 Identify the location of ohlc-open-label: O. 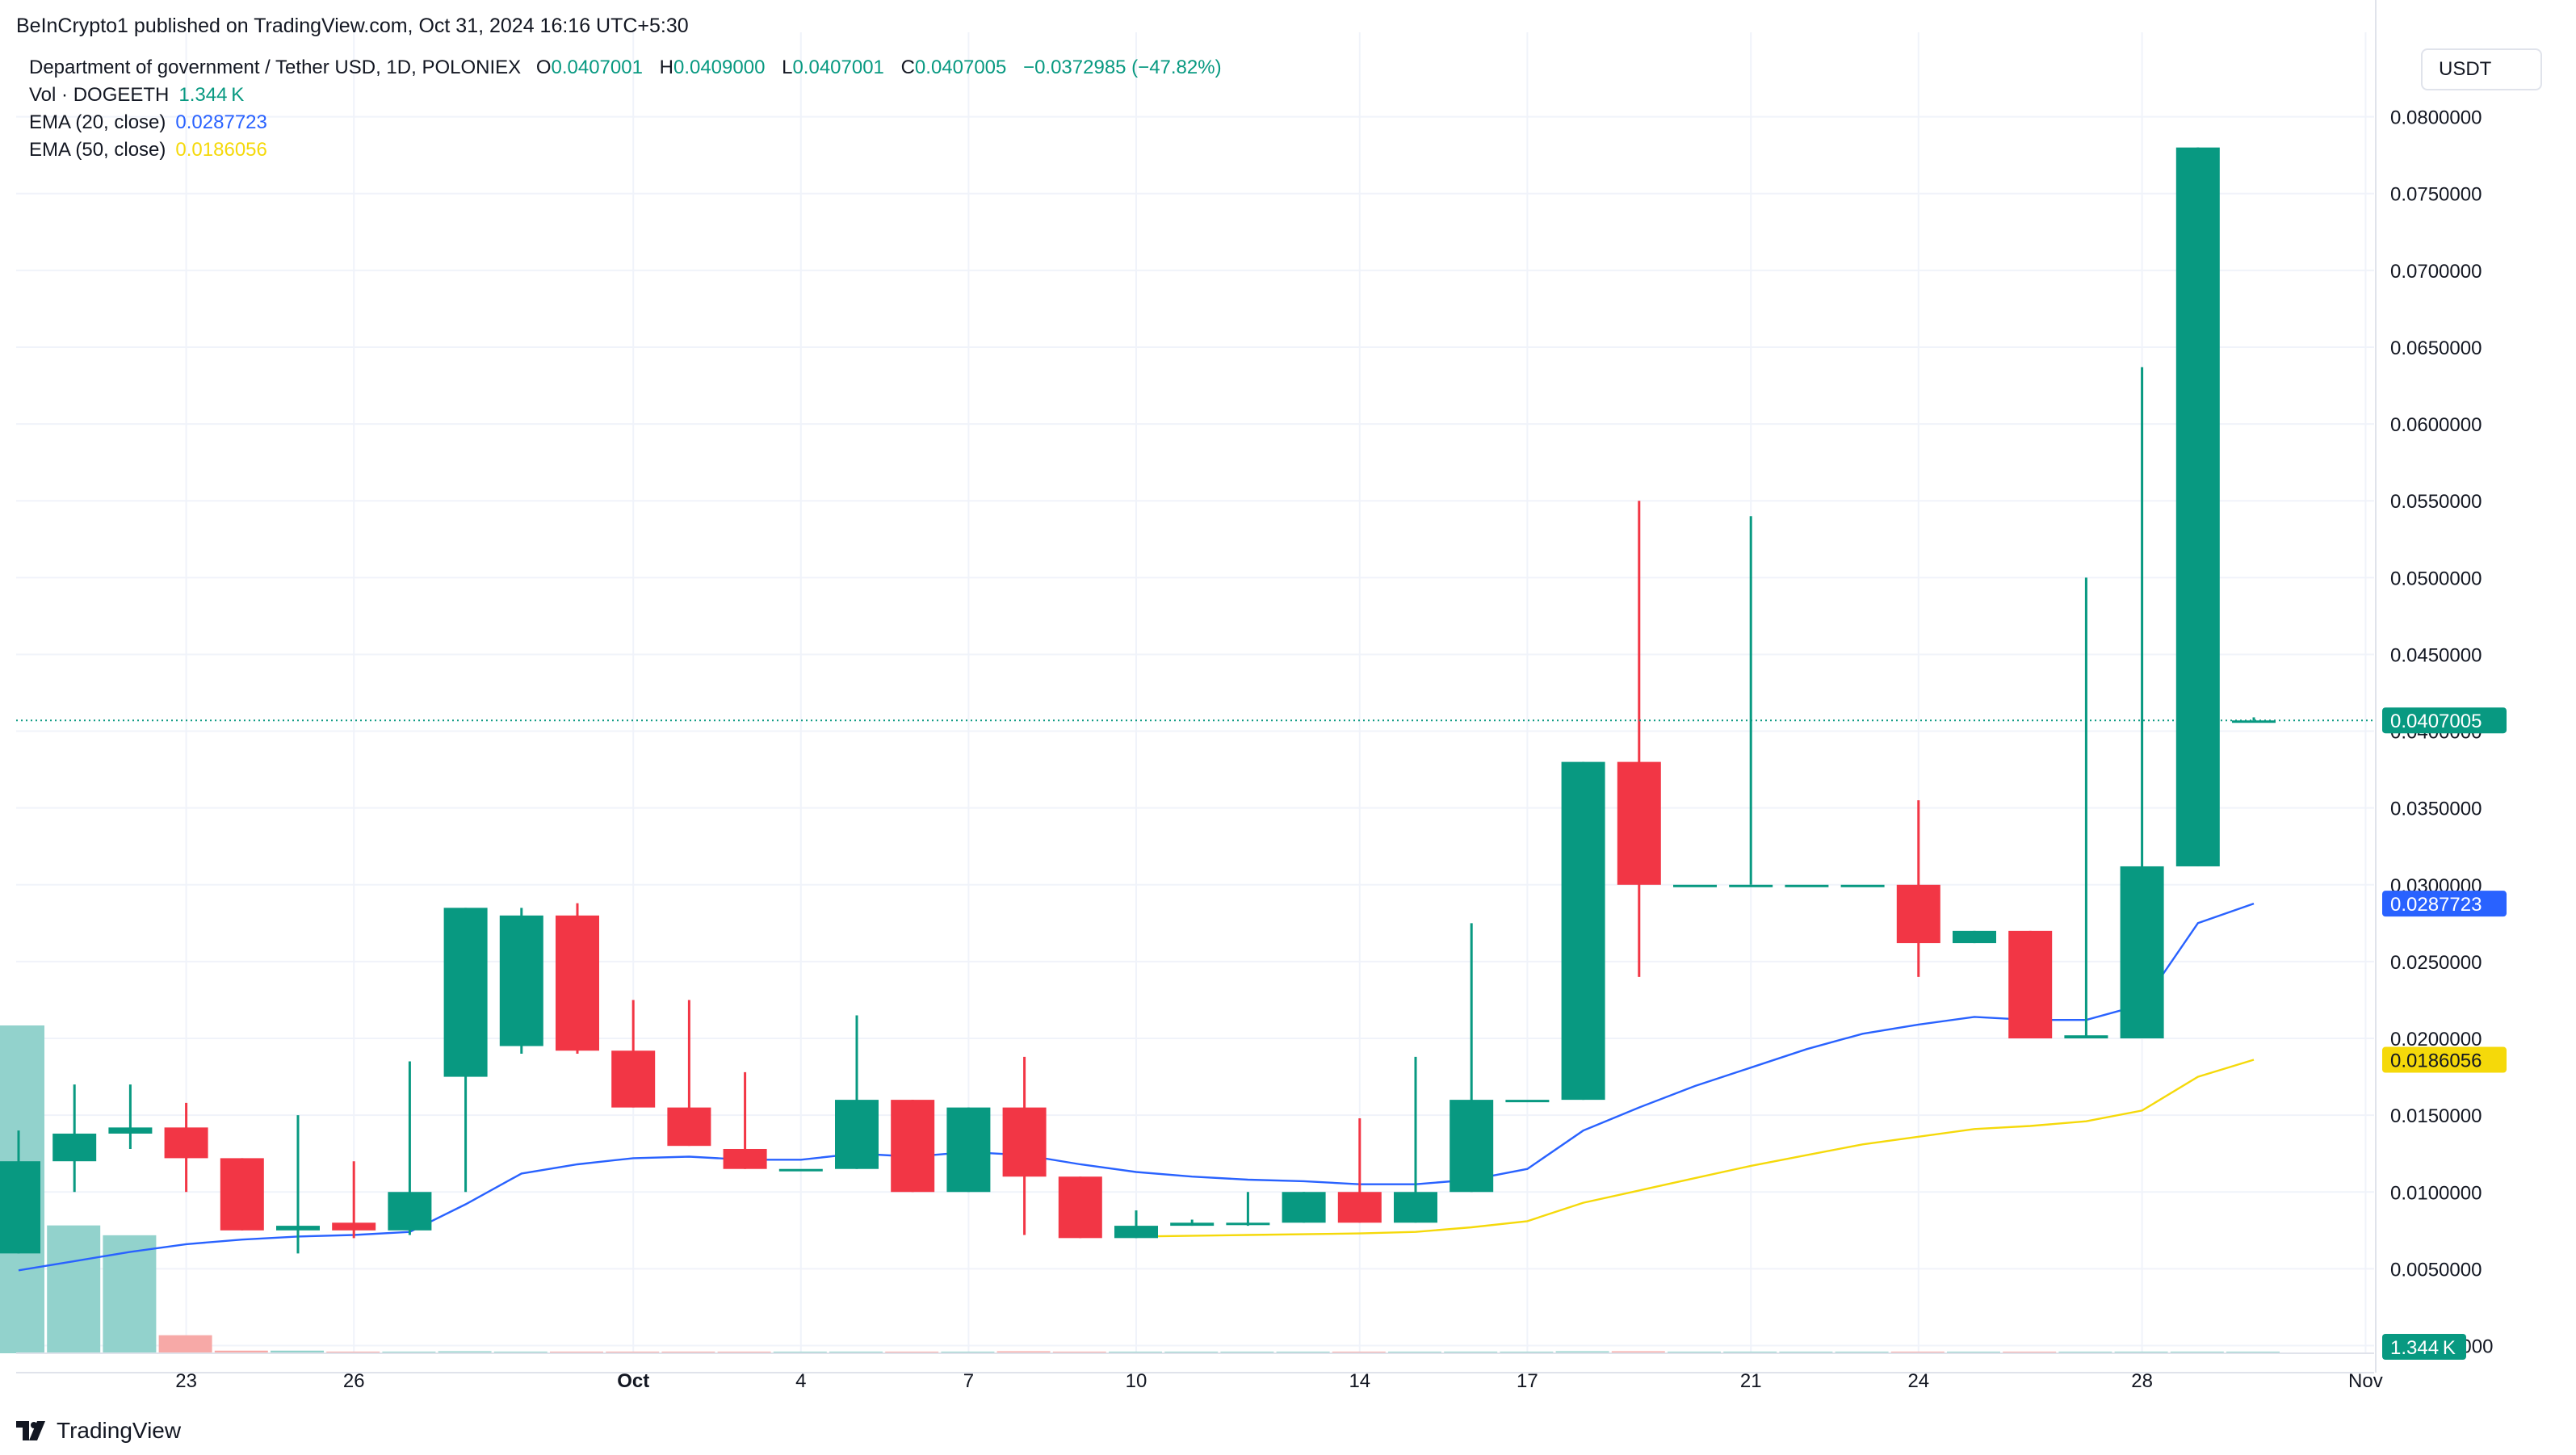
(543, 67).